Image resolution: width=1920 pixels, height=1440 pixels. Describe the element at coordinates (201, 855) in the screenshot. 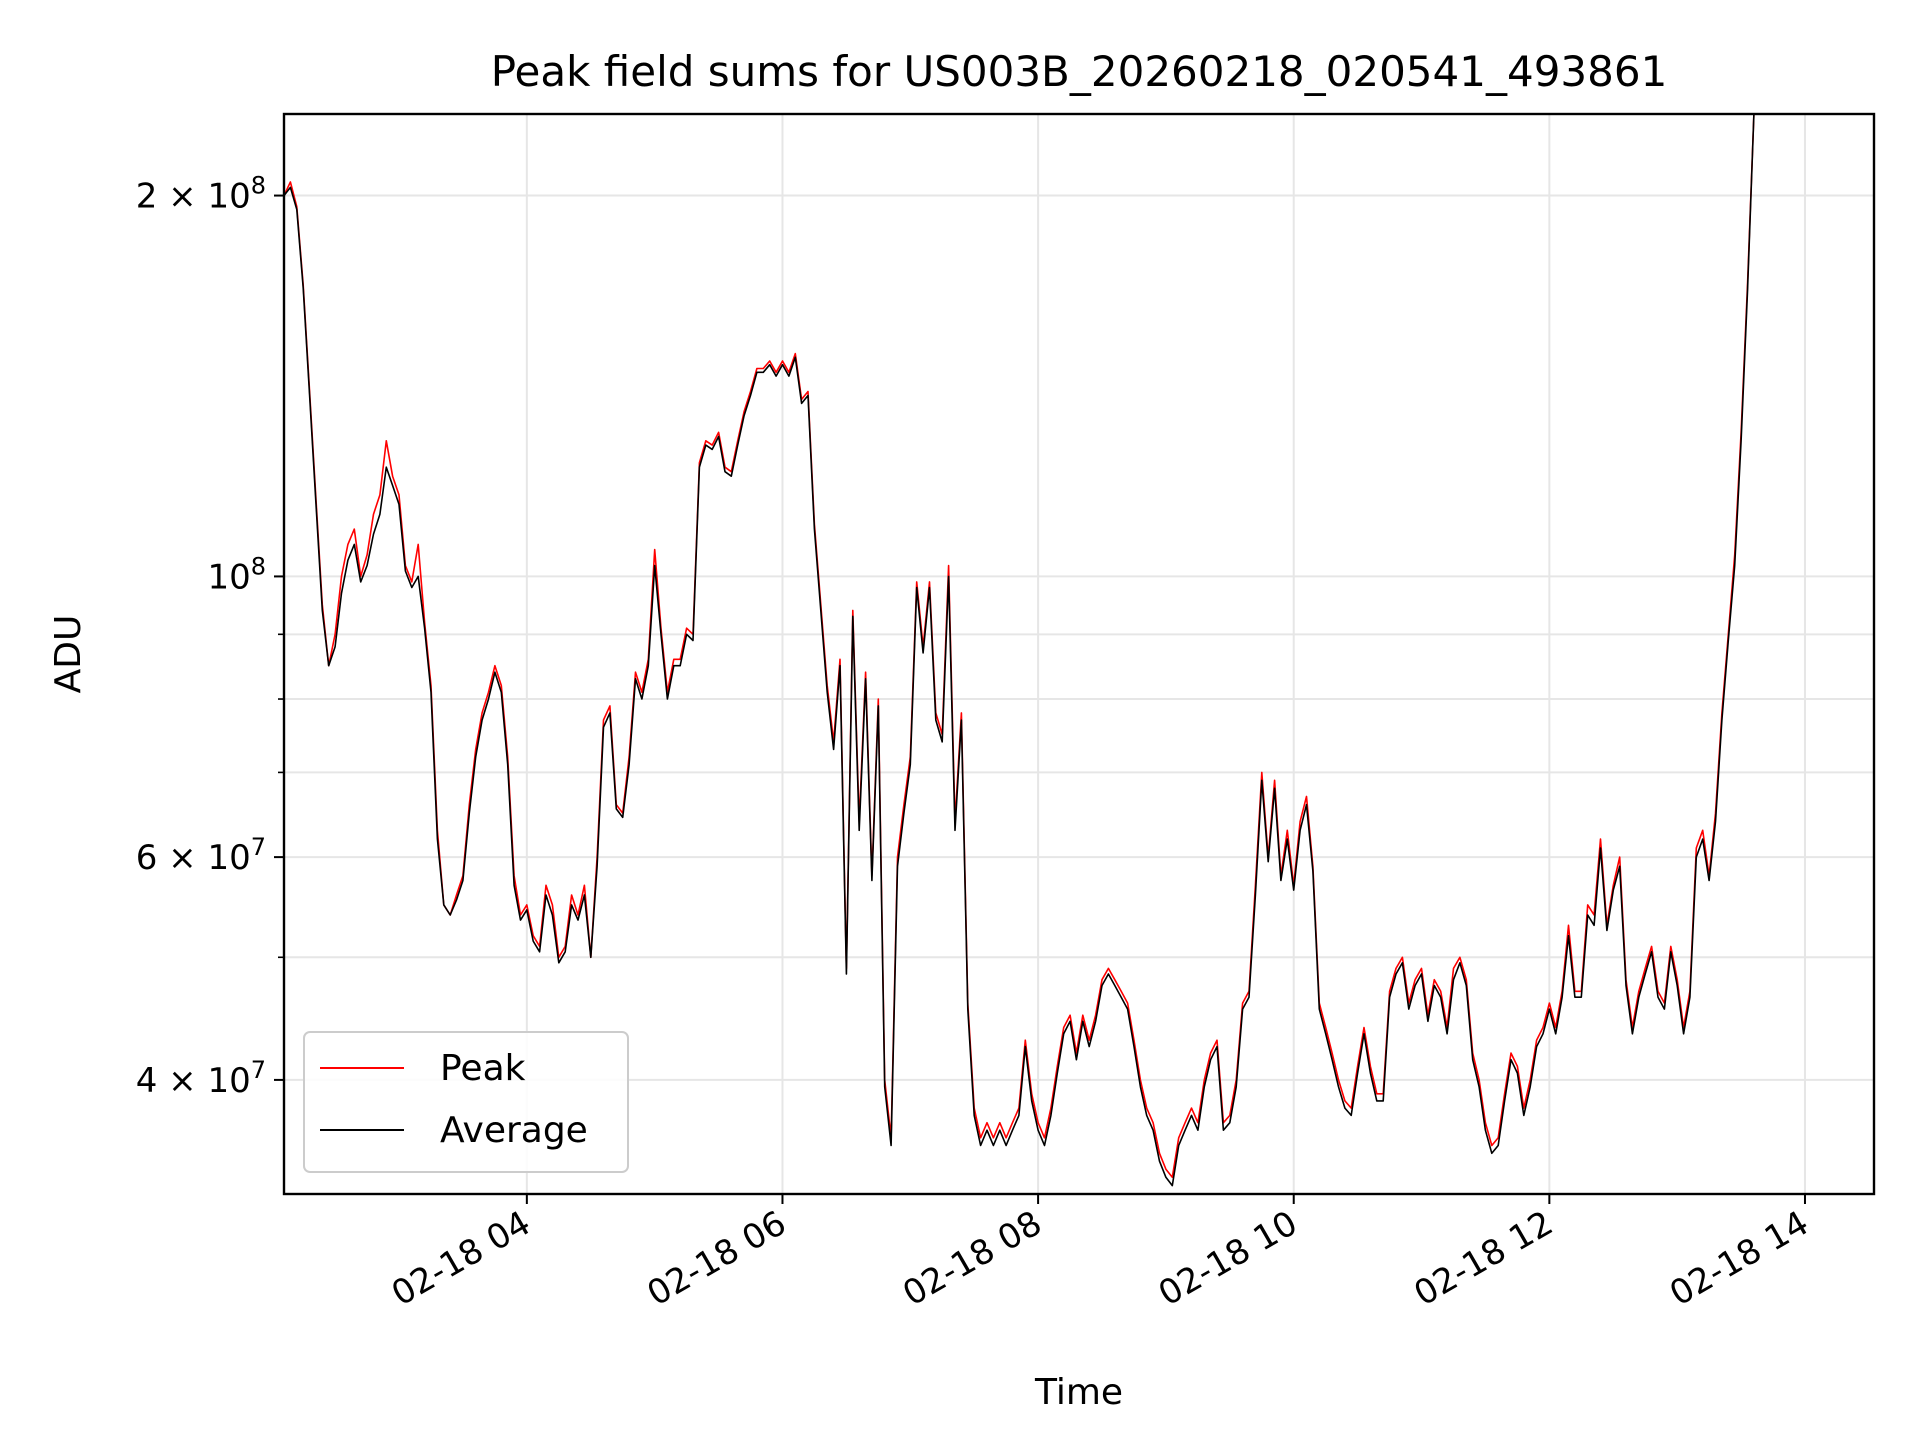

I see `y-tick-label: 6 × 107` at that location.